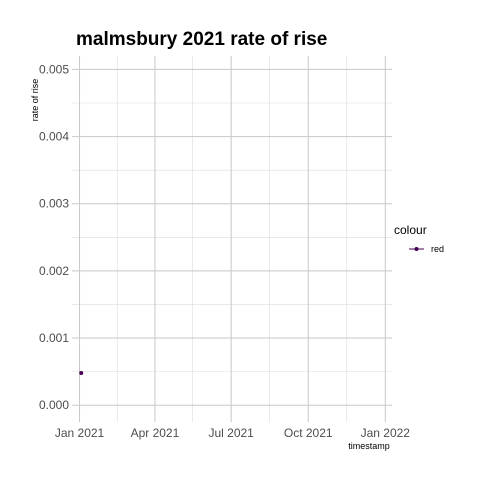 This screenshot has width=480, height=480. I want to click on legend-title: colour, so click(410, 230).